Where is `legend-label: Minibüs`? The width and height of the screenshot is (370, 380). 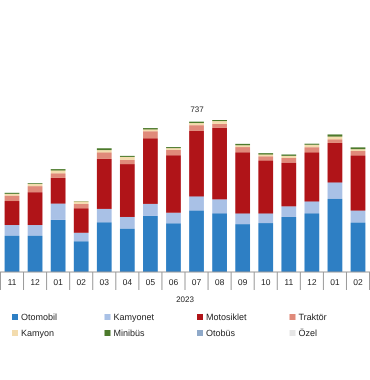 legend-label: Minibüs is located at coordinates (130, 333).